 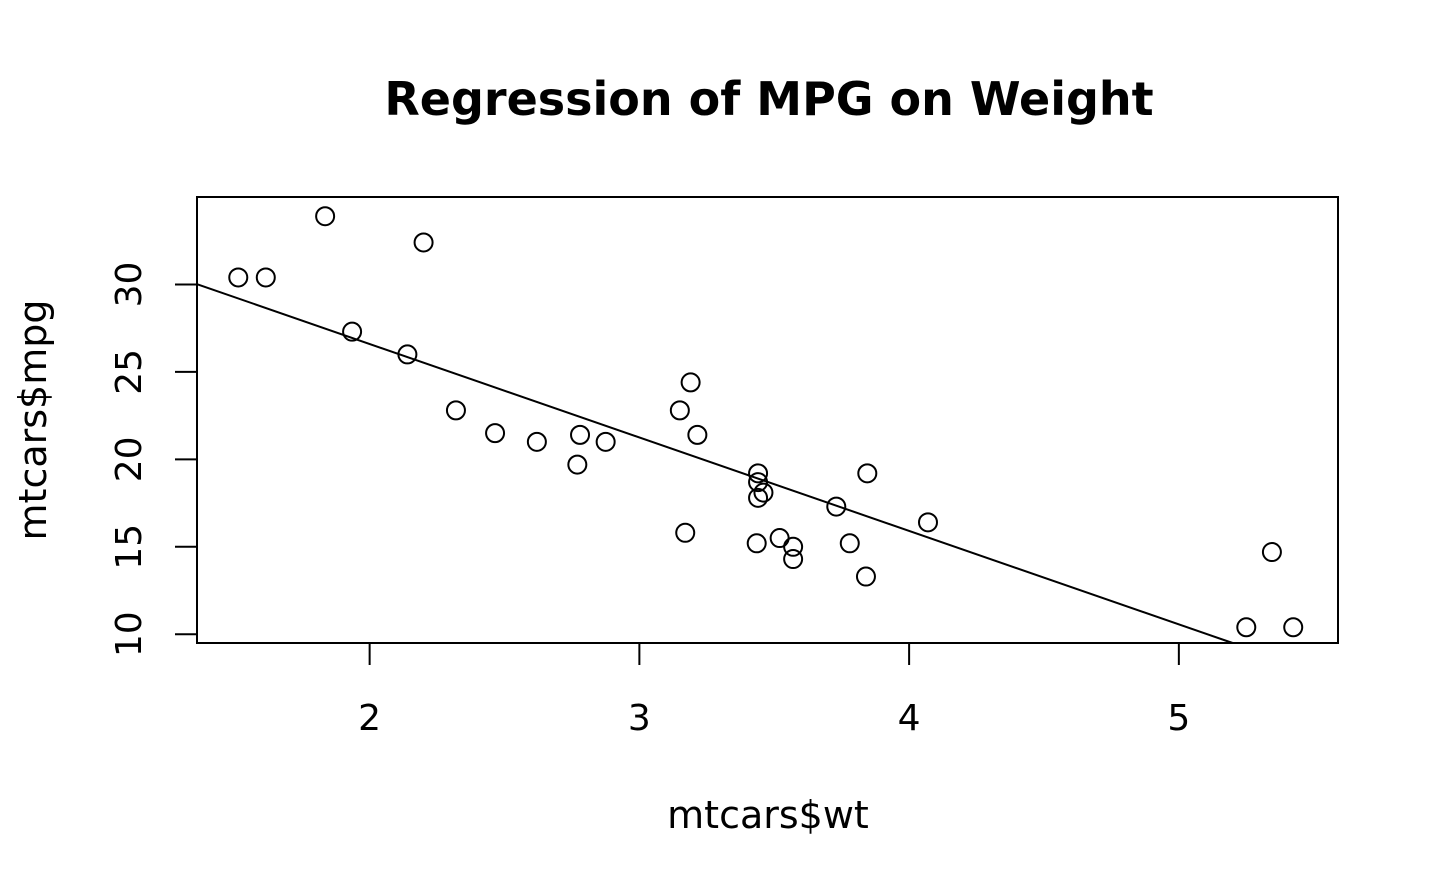 I want to click on y-tick-label: 15, so click(x=129, y=547).